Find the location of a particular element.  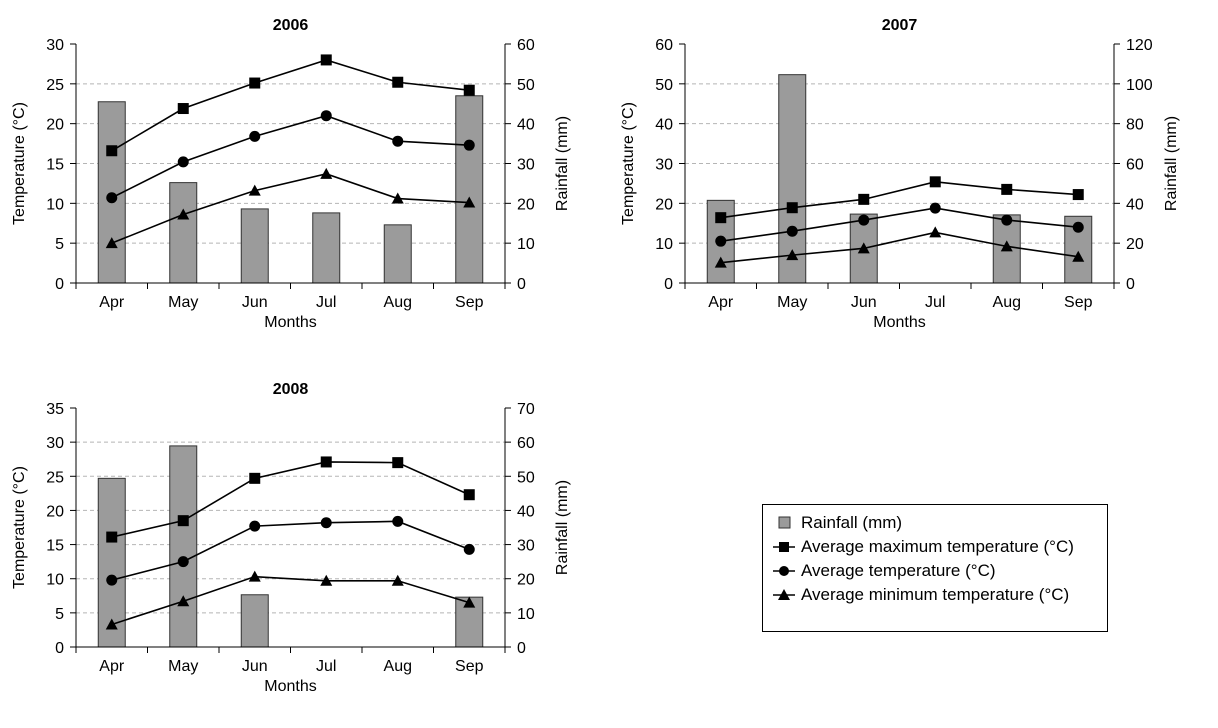

left-tick-label: 15 is located at coordinates (55, 546).